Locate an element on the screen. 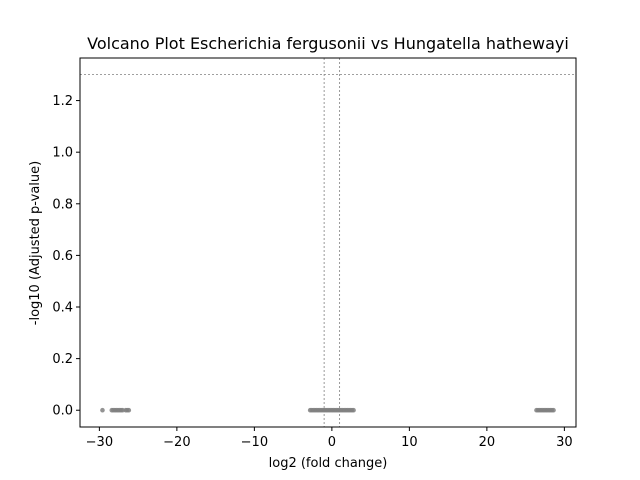 The width and height of the screenshot is (640, 480). y-tick-label: 0.0 is located at coordinates (62, 411).